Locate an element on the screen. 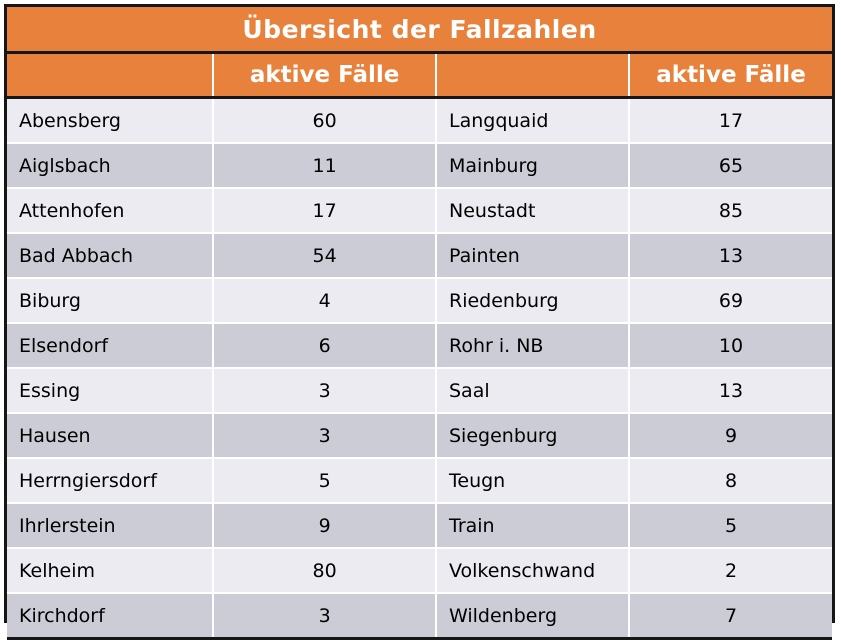  table-row: Bad Abbach 54 Painten 13 is located at coordinates (419, 255).